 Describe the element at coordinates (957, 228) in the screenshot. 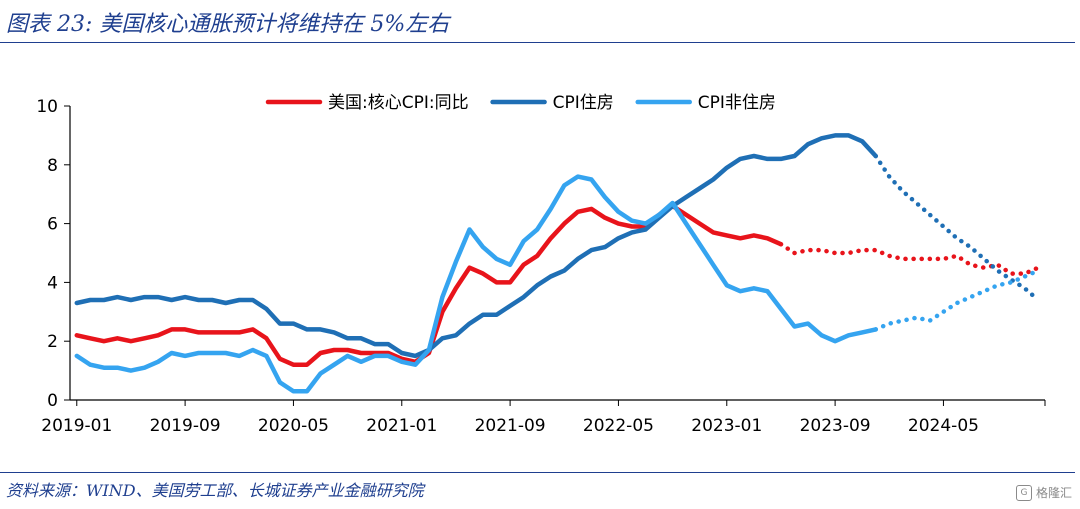

I see `series-line-2-forecast` at that location.